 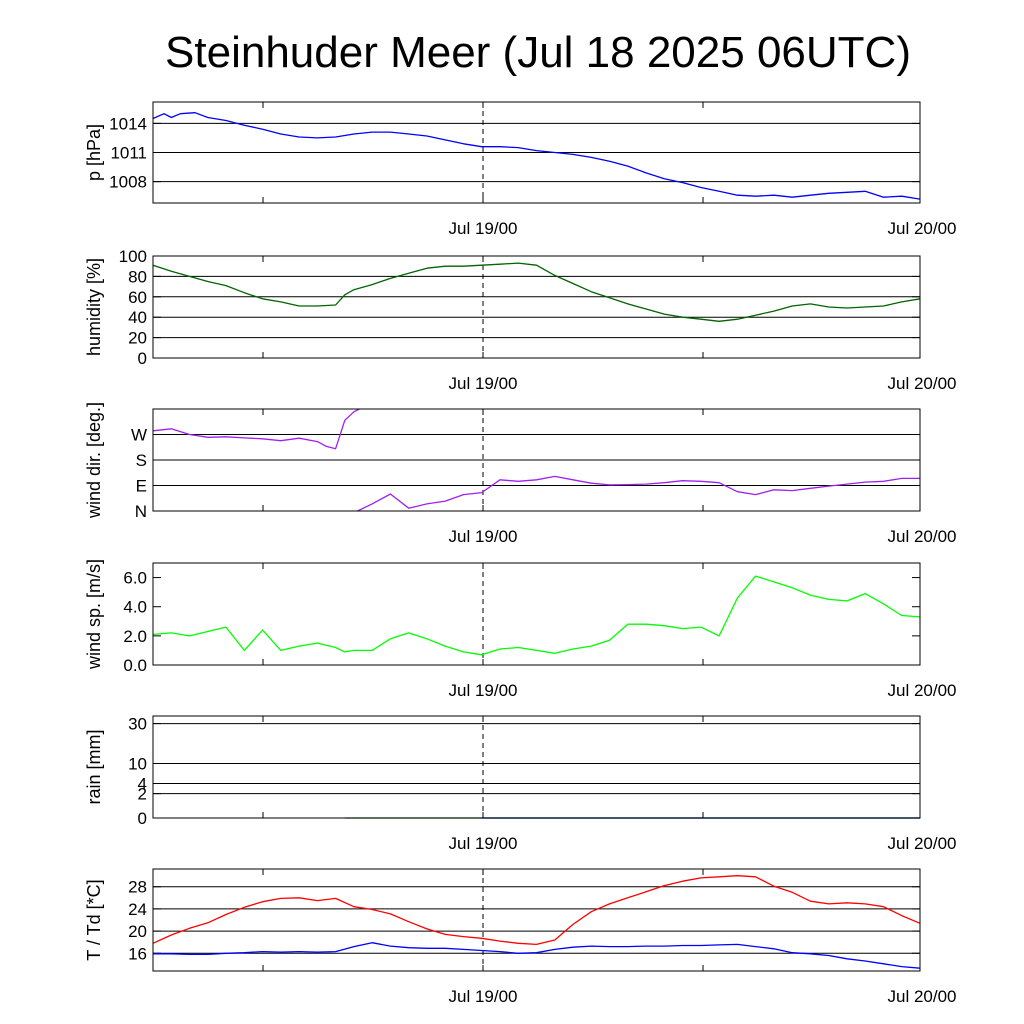 What do you see at coordinates (94, 460) in the screenshot?
I see `y-axis-label: wind dir. [deg.]` at bounding box center [94, 460].